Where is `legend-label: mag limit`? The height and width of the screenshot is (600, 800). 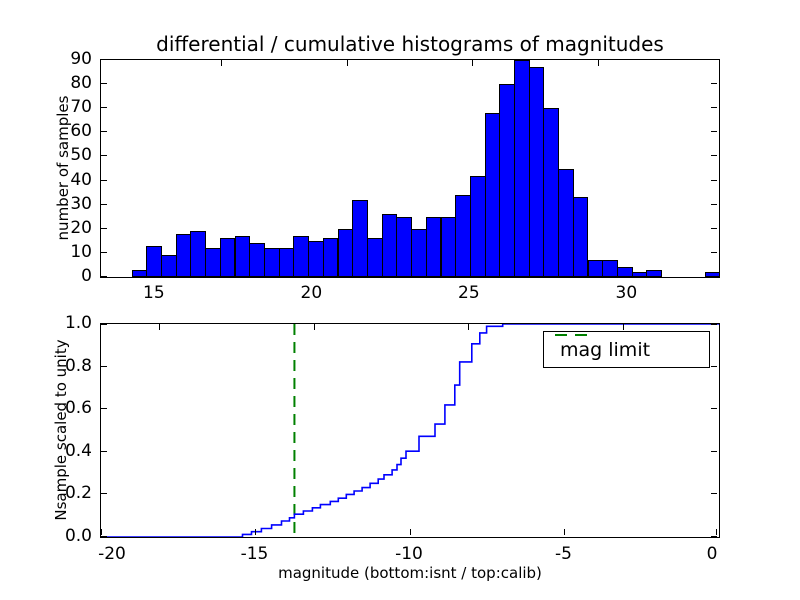 legend-label: mag limit is located at coordinates (605, 349).